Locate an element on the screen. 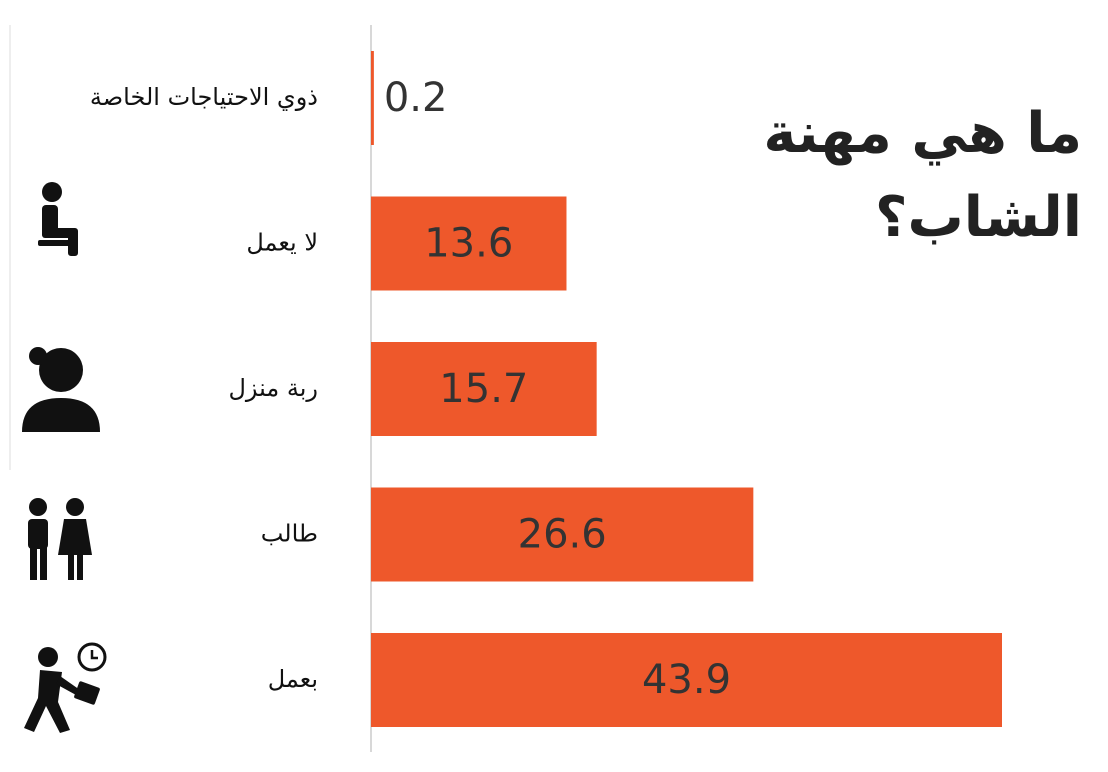  category-label: ربة منزل is located at coordinates (273, 388).